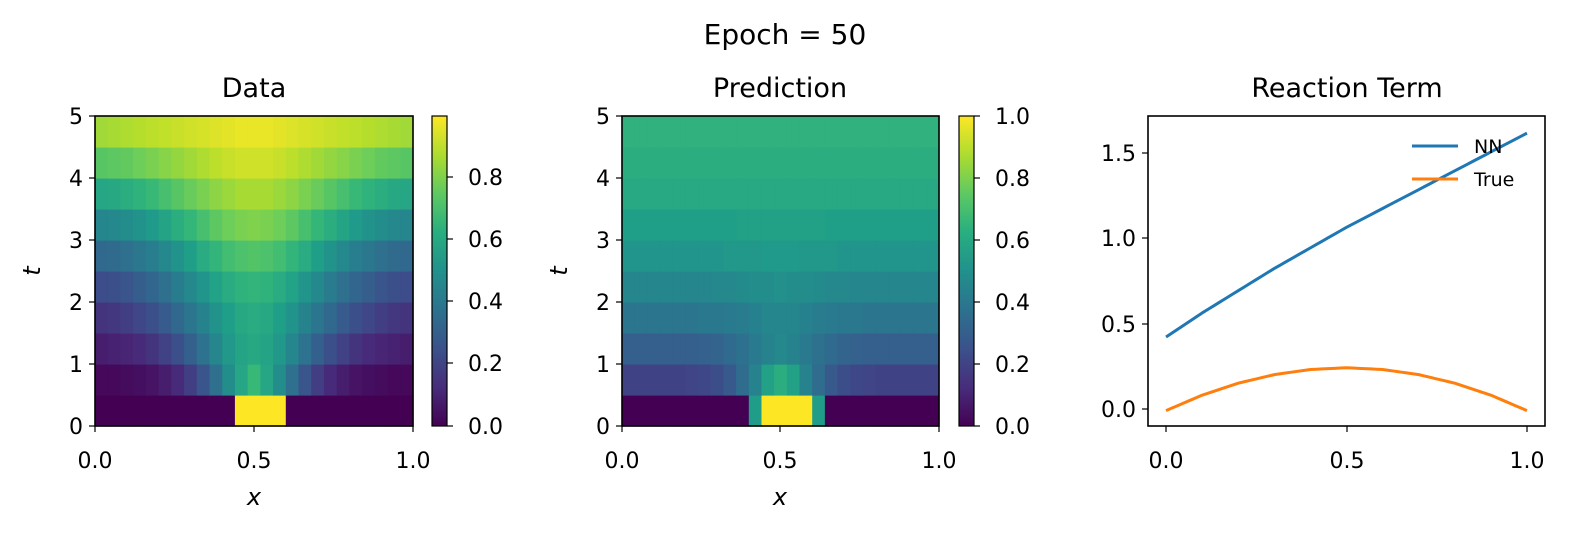 The height and width of the screenshot is (535, 1578). Describe the element at coordinates (254, 88) in the screenshot. I see `data-panel-title: Data` at that location.